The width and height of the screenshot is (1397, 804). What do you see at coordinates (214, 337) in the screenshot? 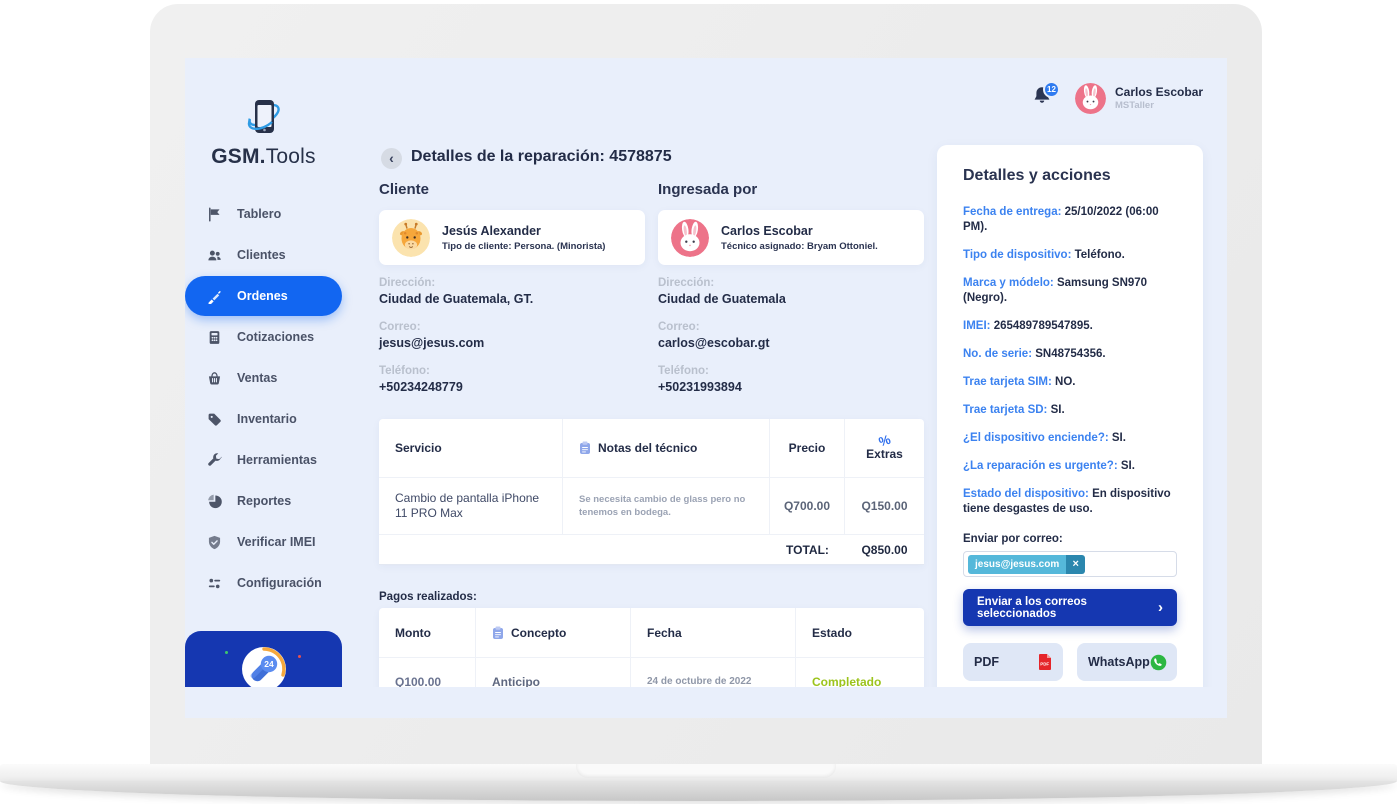
I see `calculator-icon` at bounding box center [214, 337].